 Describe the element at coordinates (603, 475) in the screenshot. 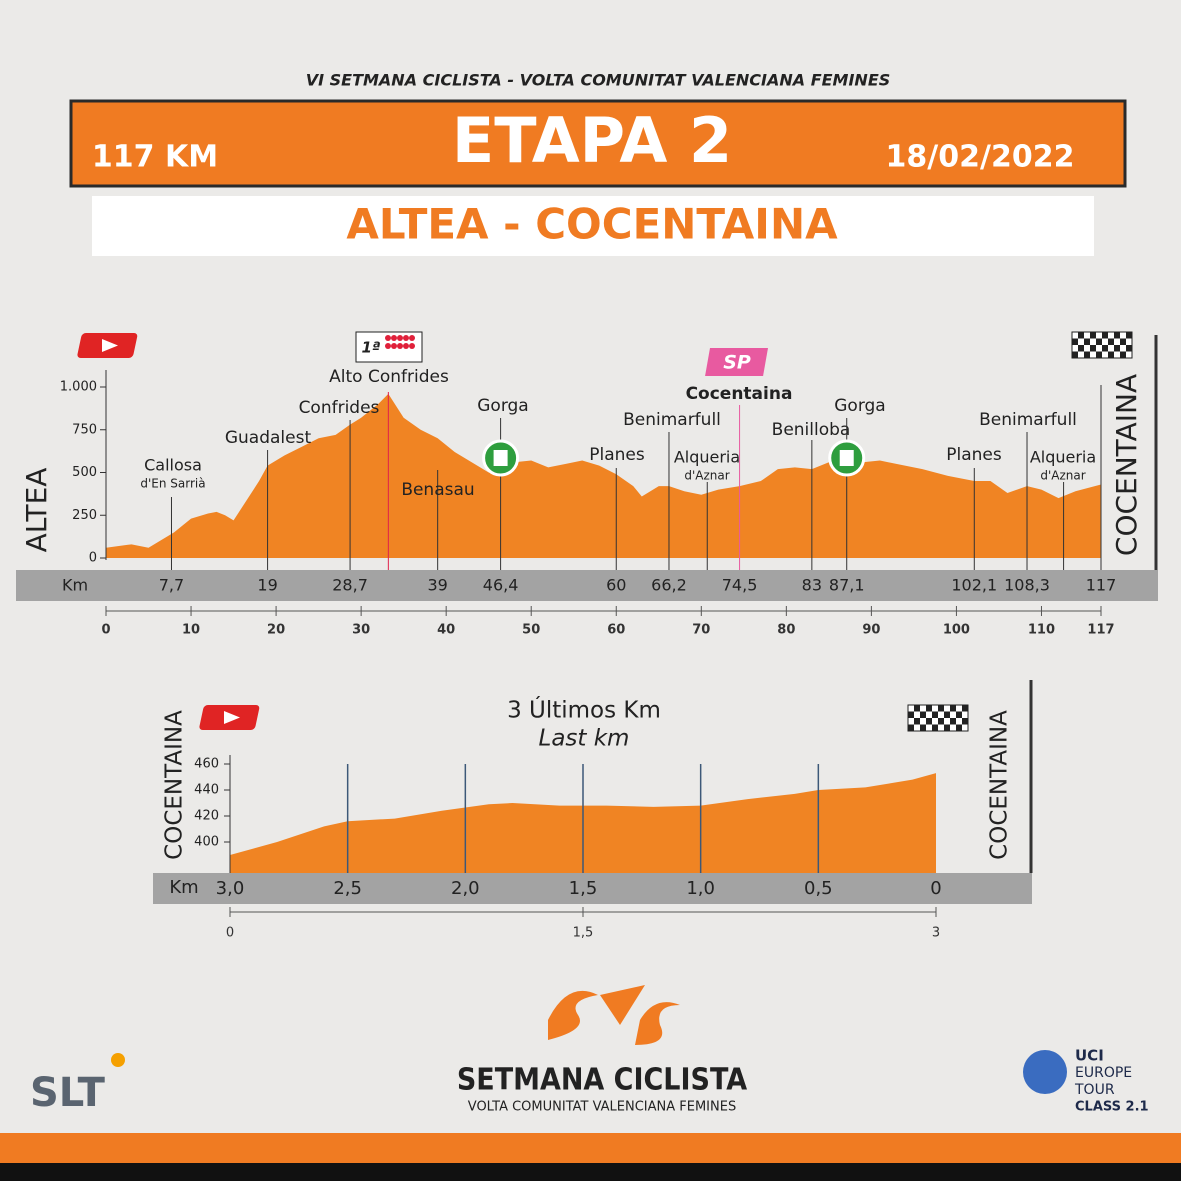

I see `elevation-area` at that location.